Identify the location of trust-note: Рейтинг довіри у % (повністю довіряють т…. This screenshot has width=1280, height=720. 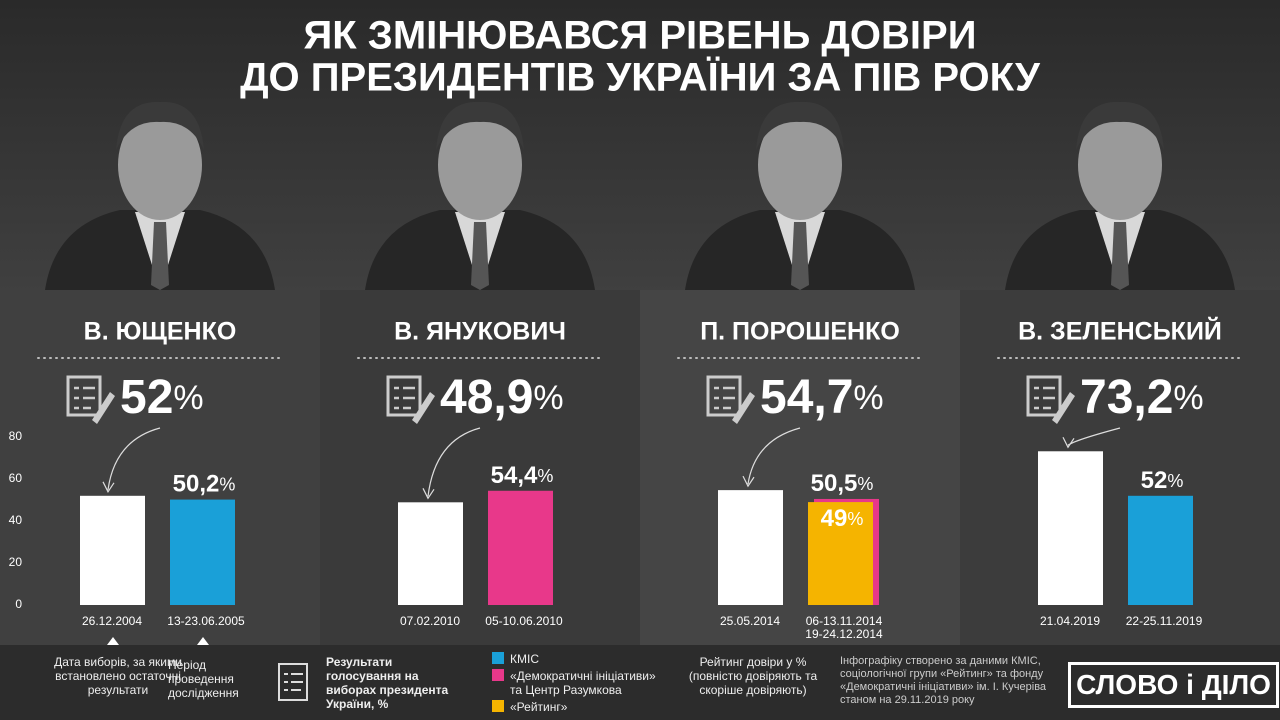
(753, 676).